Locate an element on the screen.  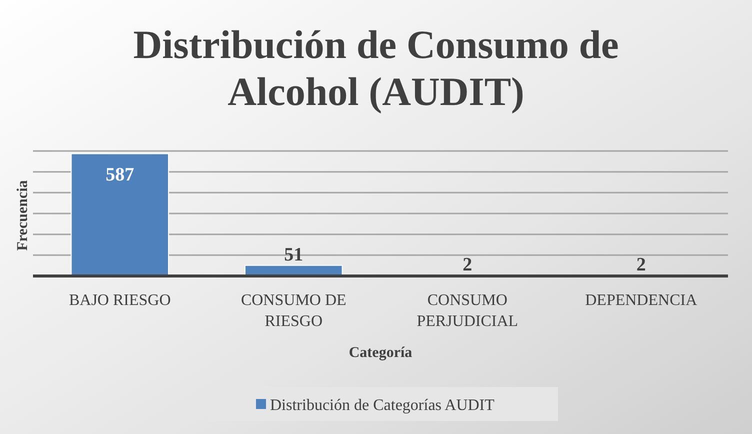
text: Distribución de Categorías AUDIT is located at coordinates (382, 405).